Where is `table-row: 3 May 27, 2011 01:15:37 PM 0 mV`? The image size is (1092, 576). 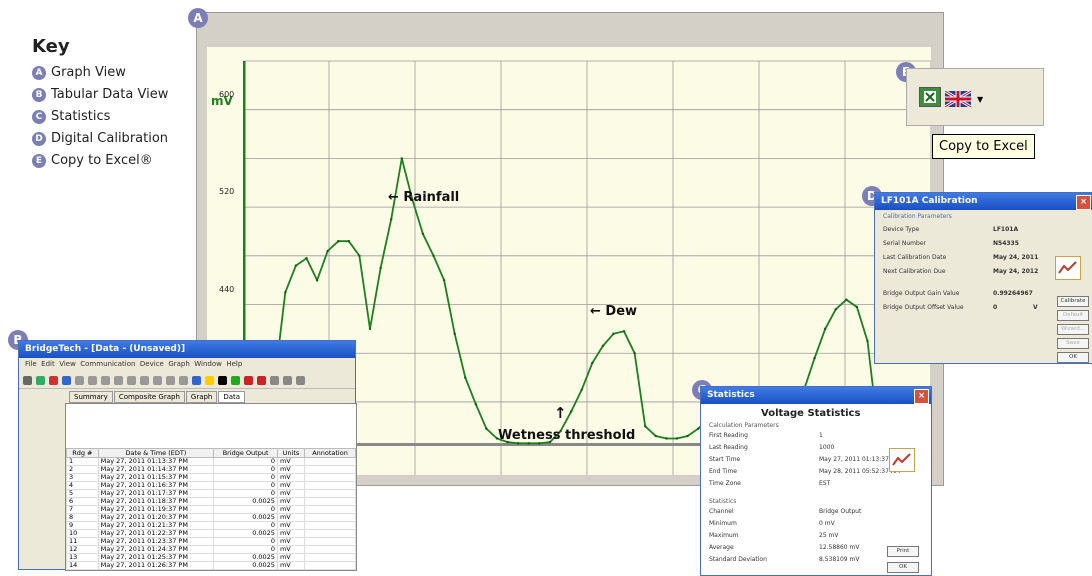
table-row: 3 May 27, 2011 01:15:37 PM 0 mV is located at coordinates (211, 477).